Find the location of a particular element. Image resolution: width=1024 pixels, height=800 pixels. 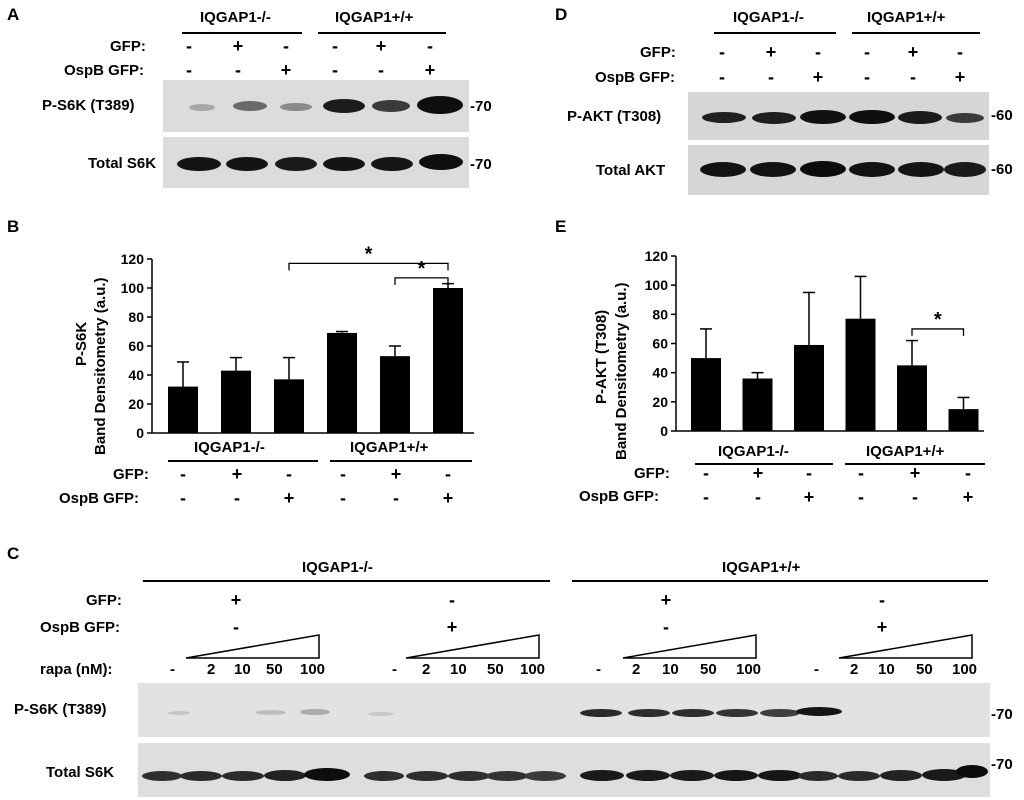

panel-c-group-ko-line is located at coordinates (346, 581).